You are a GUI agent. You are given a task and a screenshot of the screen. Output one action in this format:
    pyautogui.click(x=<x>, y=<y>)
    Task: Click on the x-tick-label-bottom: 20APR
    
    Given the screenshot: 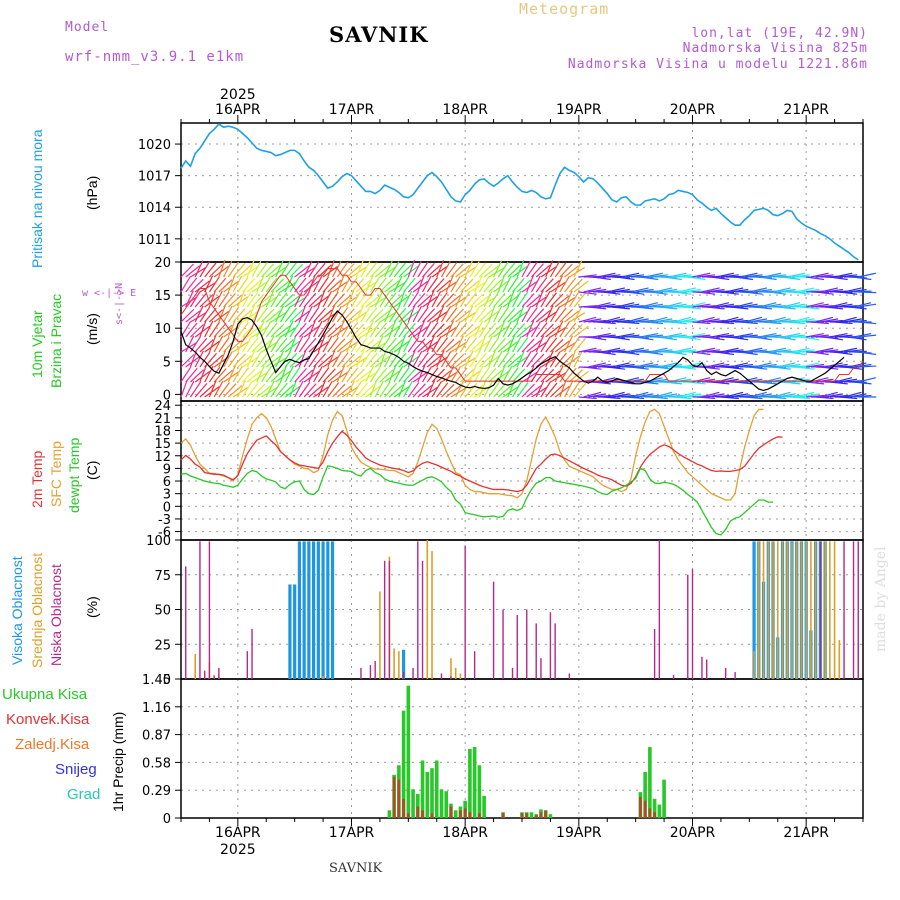 What is the action you would take?
    pyautogui.click(x=693, y=833)
    